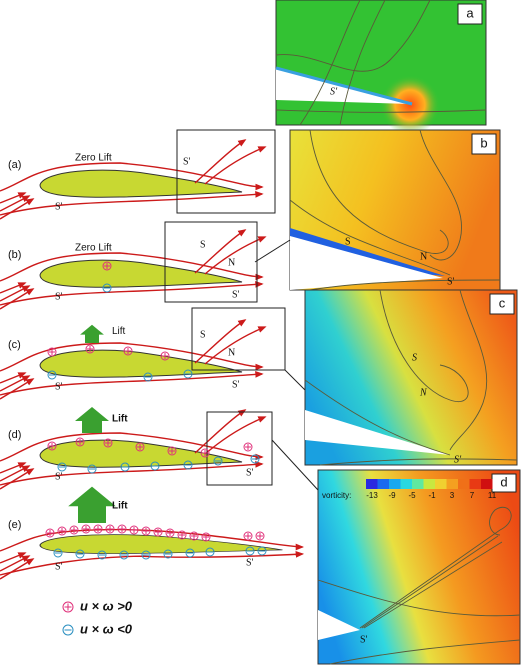 The image size is (521, 670). What do you see at coordinates (106, 605) in the screenshot?
I see `legend-positive: u × ω >0` at bounding box center [106, 605].